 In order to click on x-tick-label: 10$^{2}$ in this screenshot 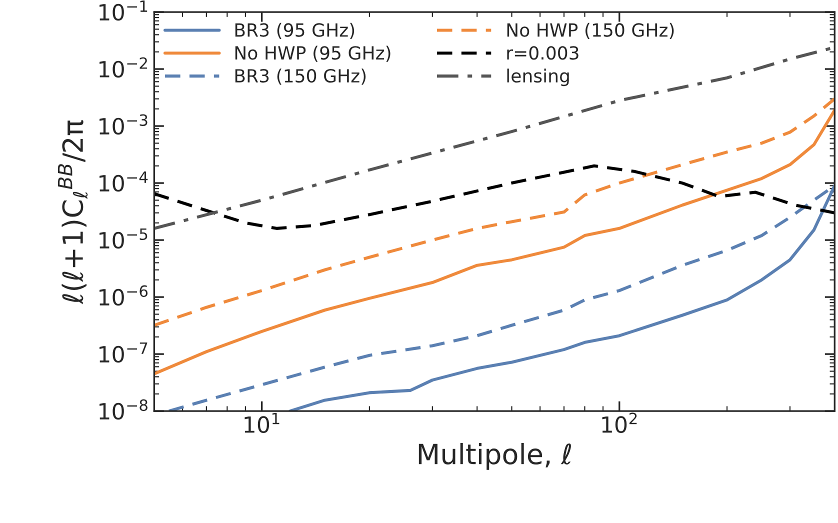, I will do `click(619, 422)`.